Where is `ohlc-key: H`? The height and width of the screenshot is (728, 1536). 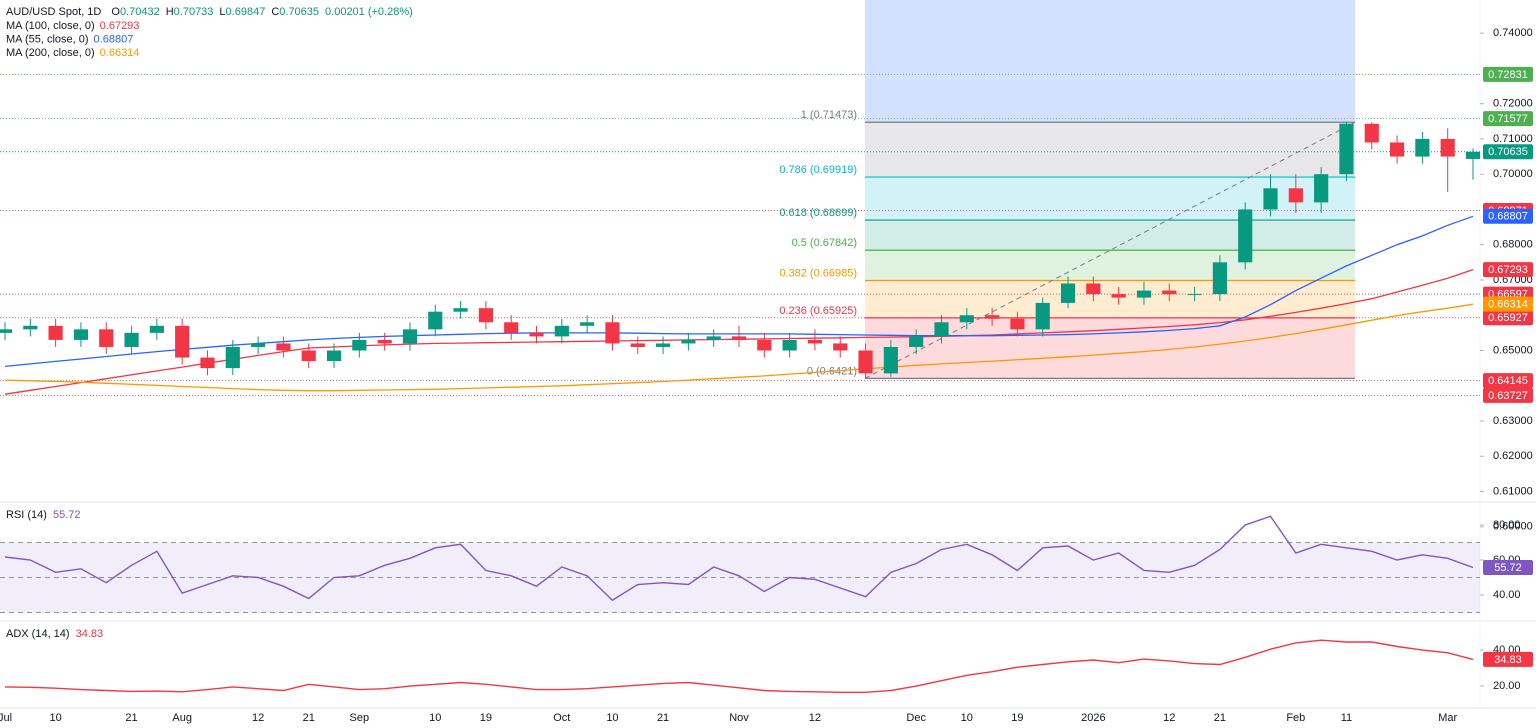 ohlc-key: H is located at coordinates (170, 12).